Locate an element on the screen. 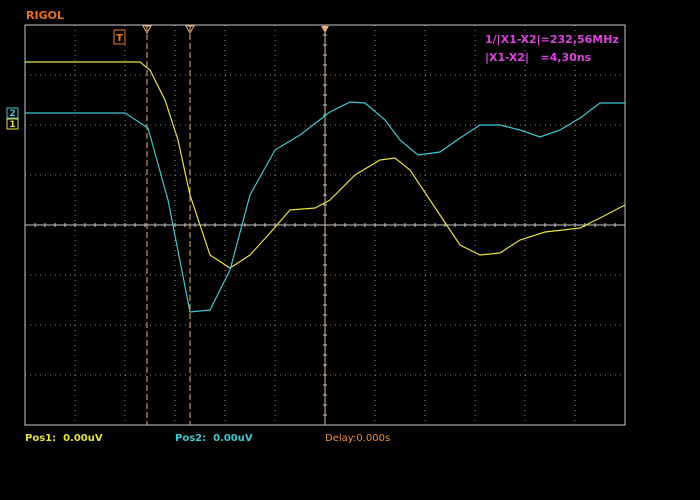 This screenshot has width=700, height=500. time-measurement: |X1-X2| =4,30ns is located at coordinates (538, 57).